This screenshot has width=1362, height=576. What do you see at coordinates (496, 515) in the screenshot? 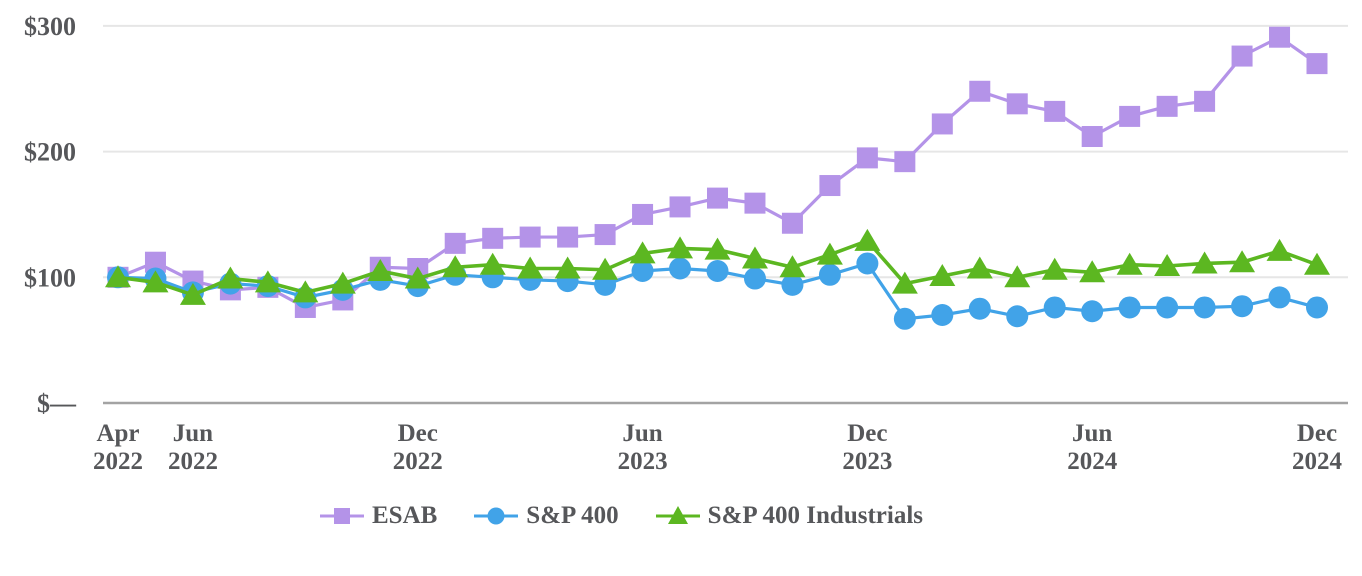
I see `sp400-circle-icon` at bounding box center [496, 515].